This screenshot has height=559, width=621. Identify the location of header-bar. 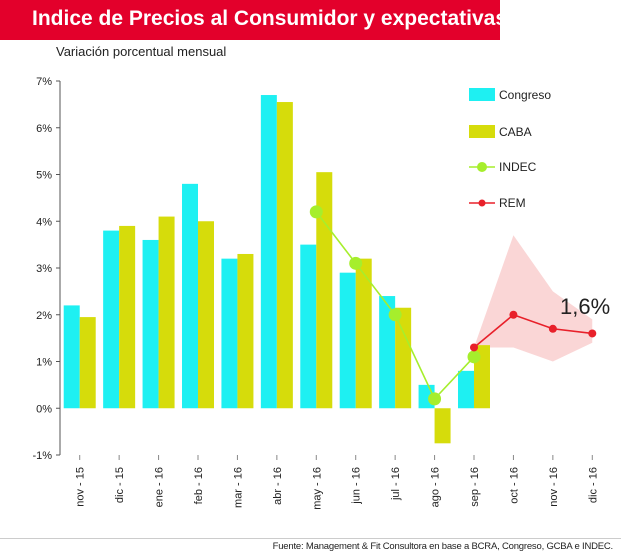
(250, 20).